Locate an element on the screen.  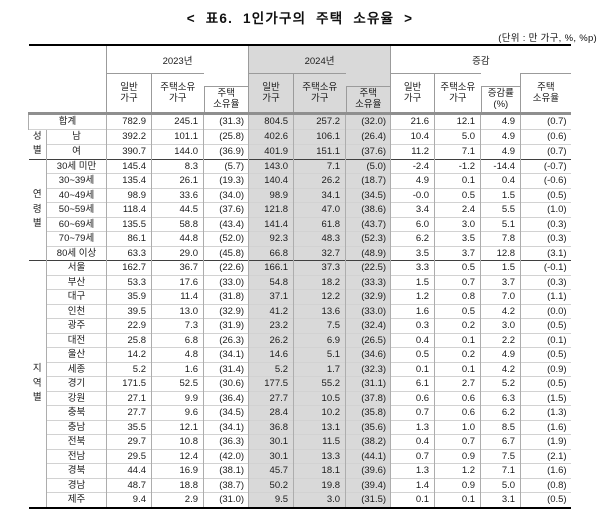
value-cell: (38.2) is located at coordinates (368, 441).